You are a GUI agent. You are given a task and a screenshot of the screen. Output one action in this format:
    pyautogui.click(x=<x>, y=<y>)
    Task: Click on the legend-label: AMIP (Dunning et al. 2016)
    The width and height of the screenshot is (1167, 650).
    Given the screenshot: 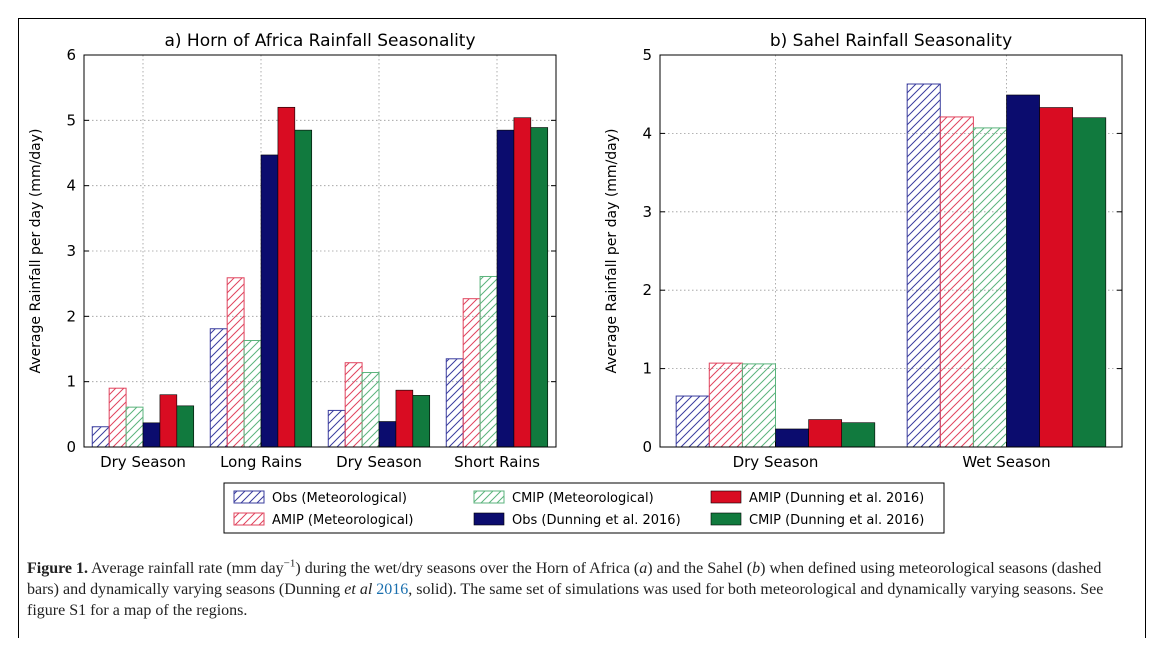 What is the action you would take?
    pyautogui.click(x=836, y=498)
    